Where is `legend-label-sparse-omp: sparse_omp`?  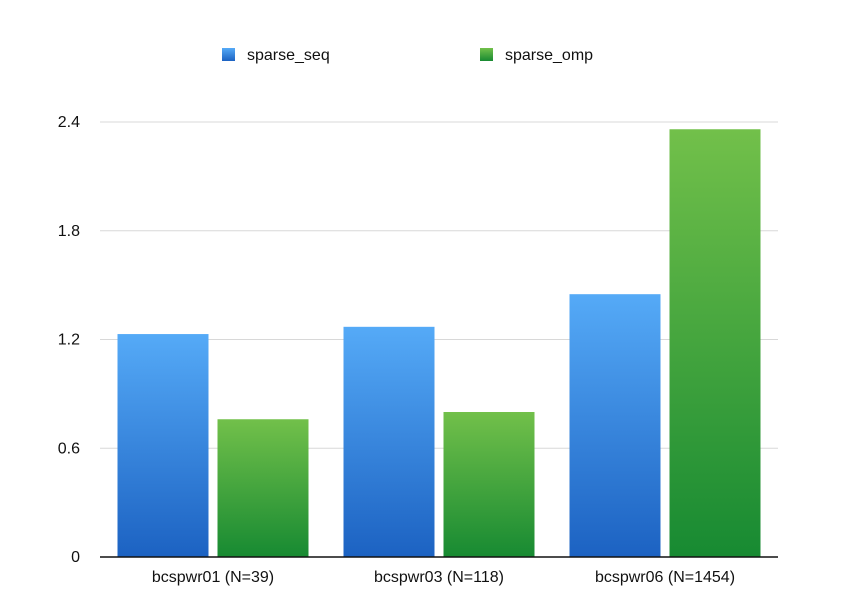
legend-label-sparse-omp: sparse_omp is located at coordinates (549, 55).